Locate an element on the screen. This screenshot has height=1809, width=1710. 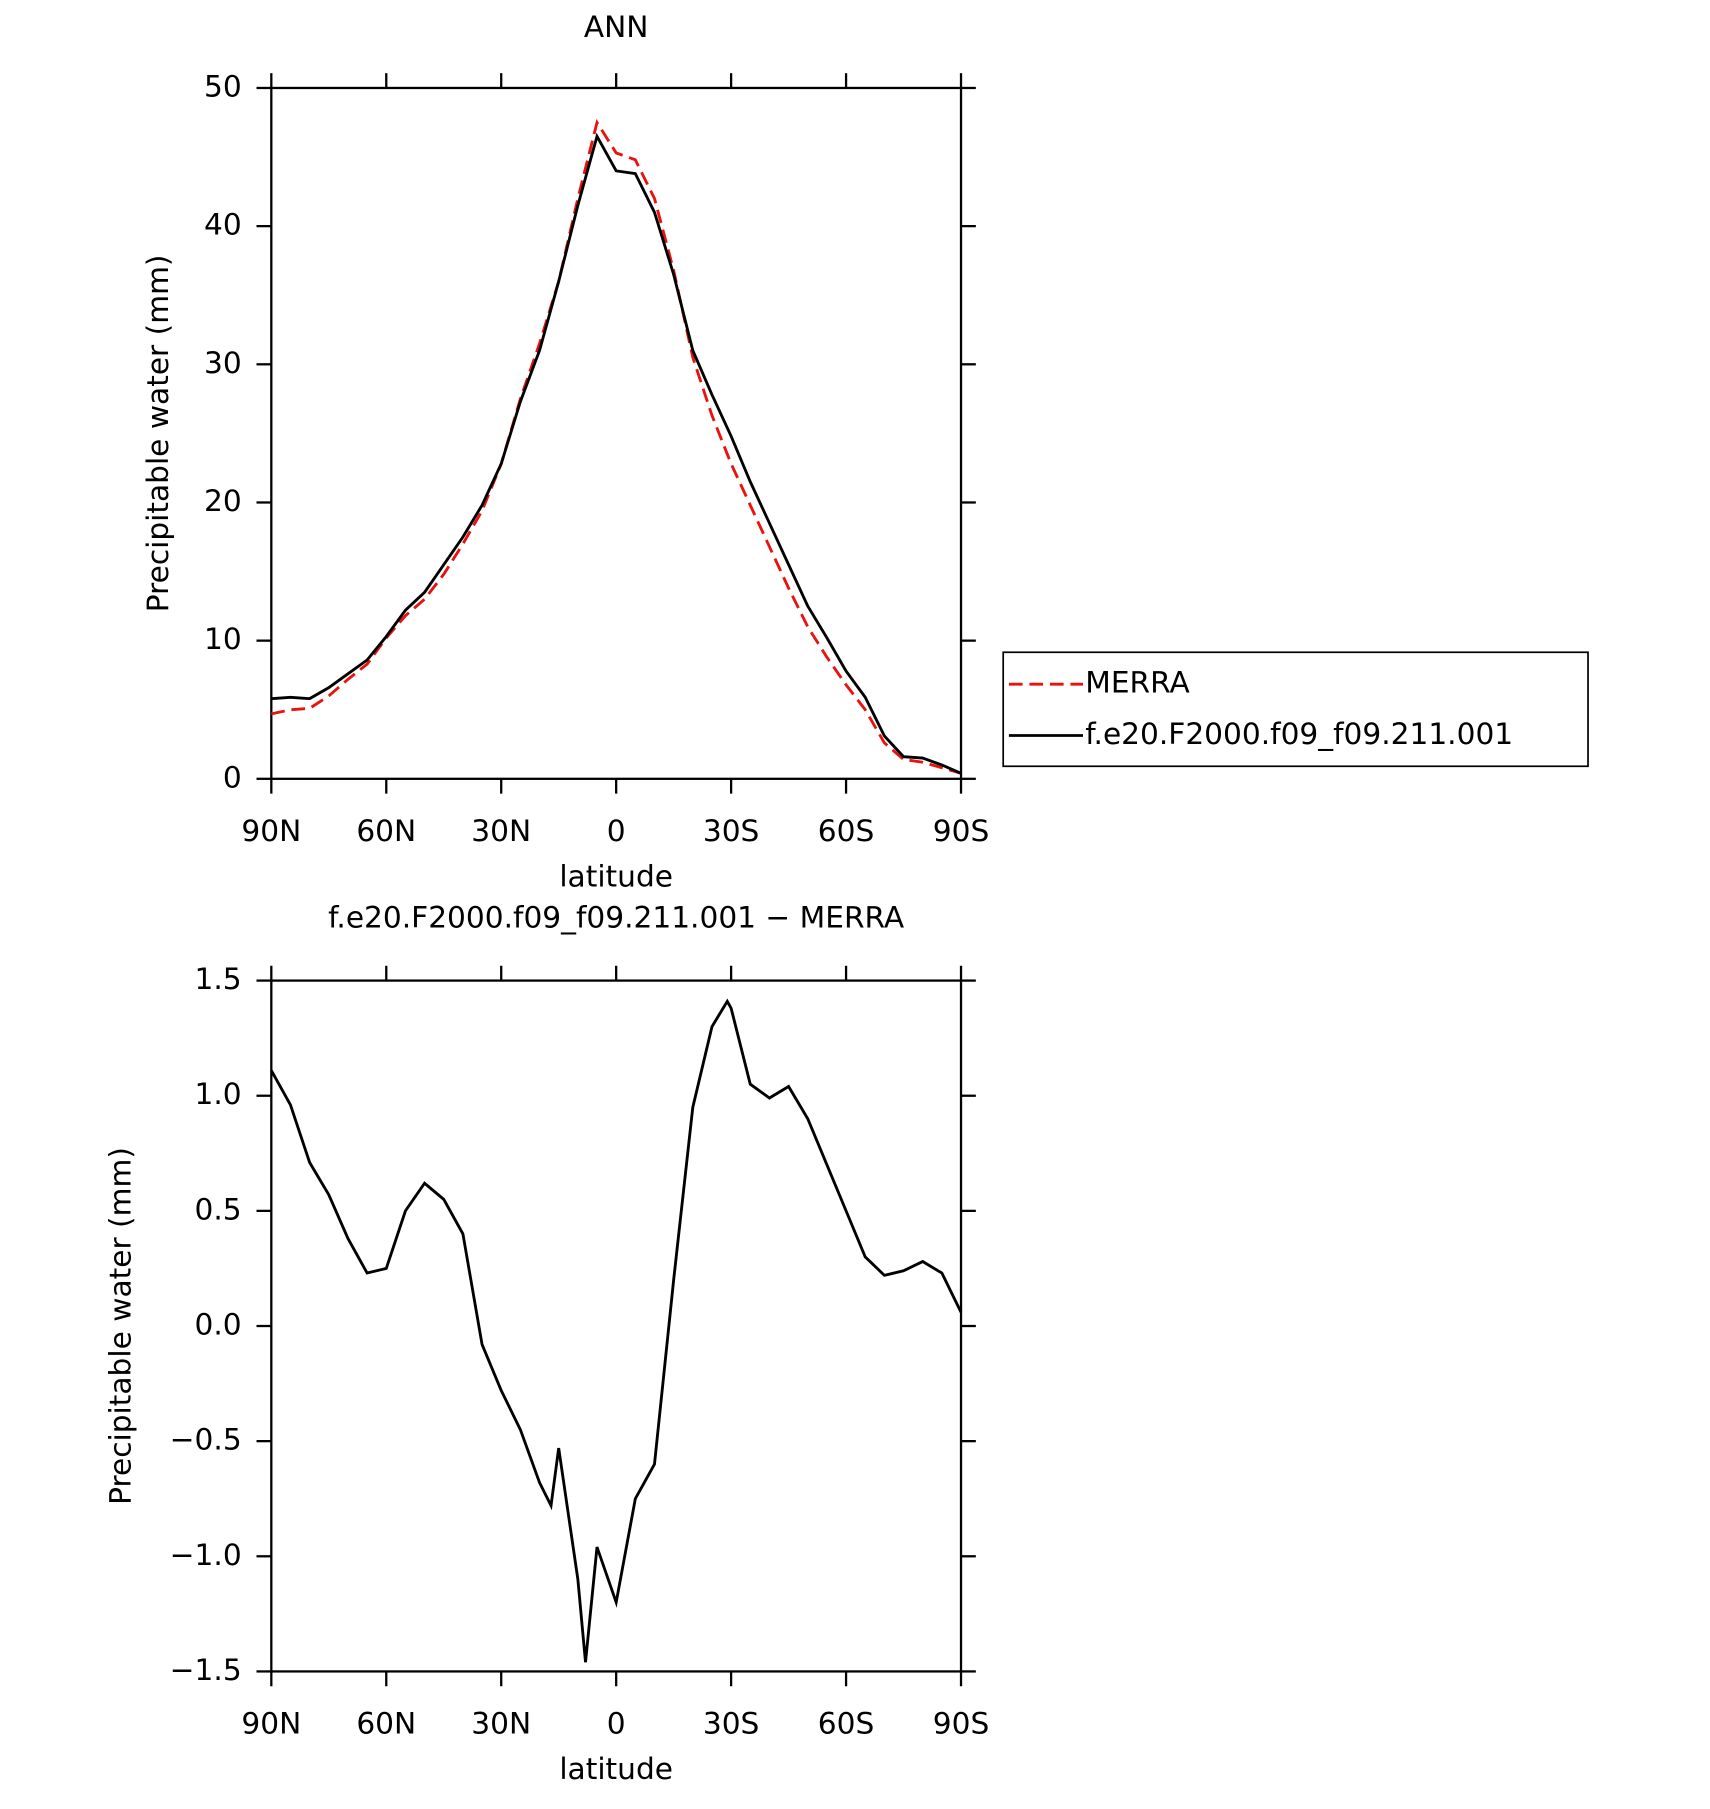
y-tick-label: 1.0 is located at coordinates (218, 1093).